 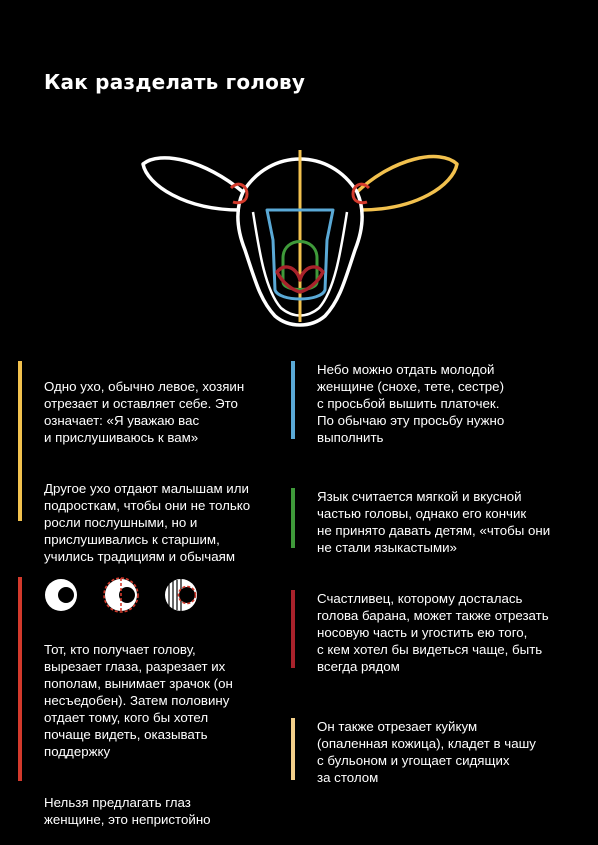 What do you see at coordinates (181, 595) in the screenshot?
I see `sliced-eye-icon` at bounding box center [181, 595].